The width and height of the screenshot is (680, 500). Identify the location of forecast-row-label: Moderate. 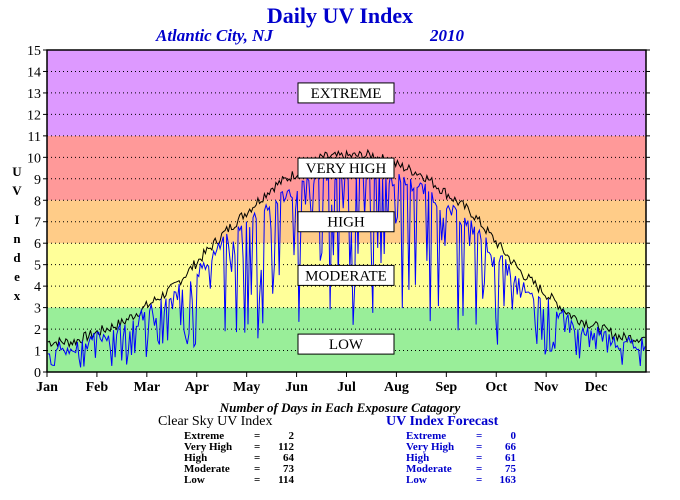
(429, 469).